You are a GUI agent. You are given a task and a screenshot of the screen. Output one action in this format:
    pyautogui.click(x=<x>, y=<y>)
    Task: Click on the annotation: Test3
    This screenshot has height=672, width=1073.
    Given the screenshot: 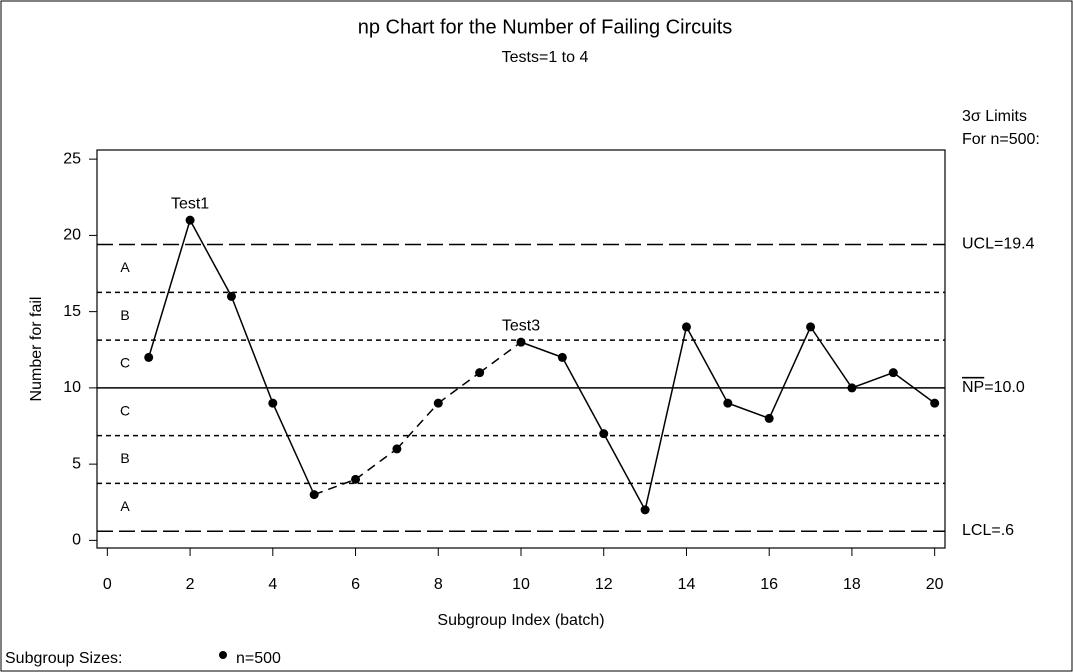 What is the action you would take?
    pyautogui.click(x=521, y=325)
    